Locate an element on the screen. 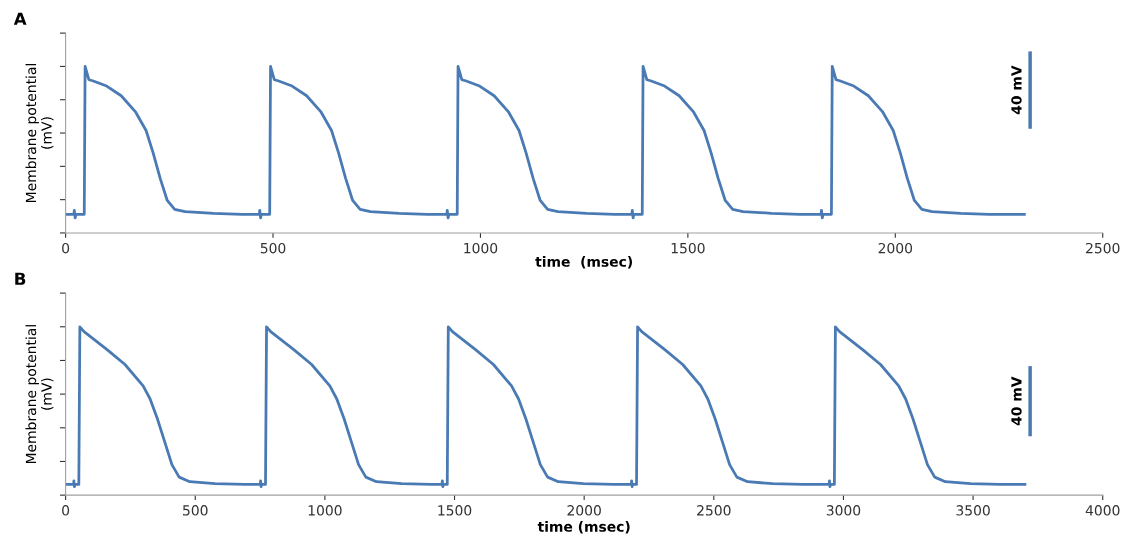 Image resolution: width=1131 pixels, height=552 pixels. x-tick-label: 4000 is located at coordinates (1102, 510).